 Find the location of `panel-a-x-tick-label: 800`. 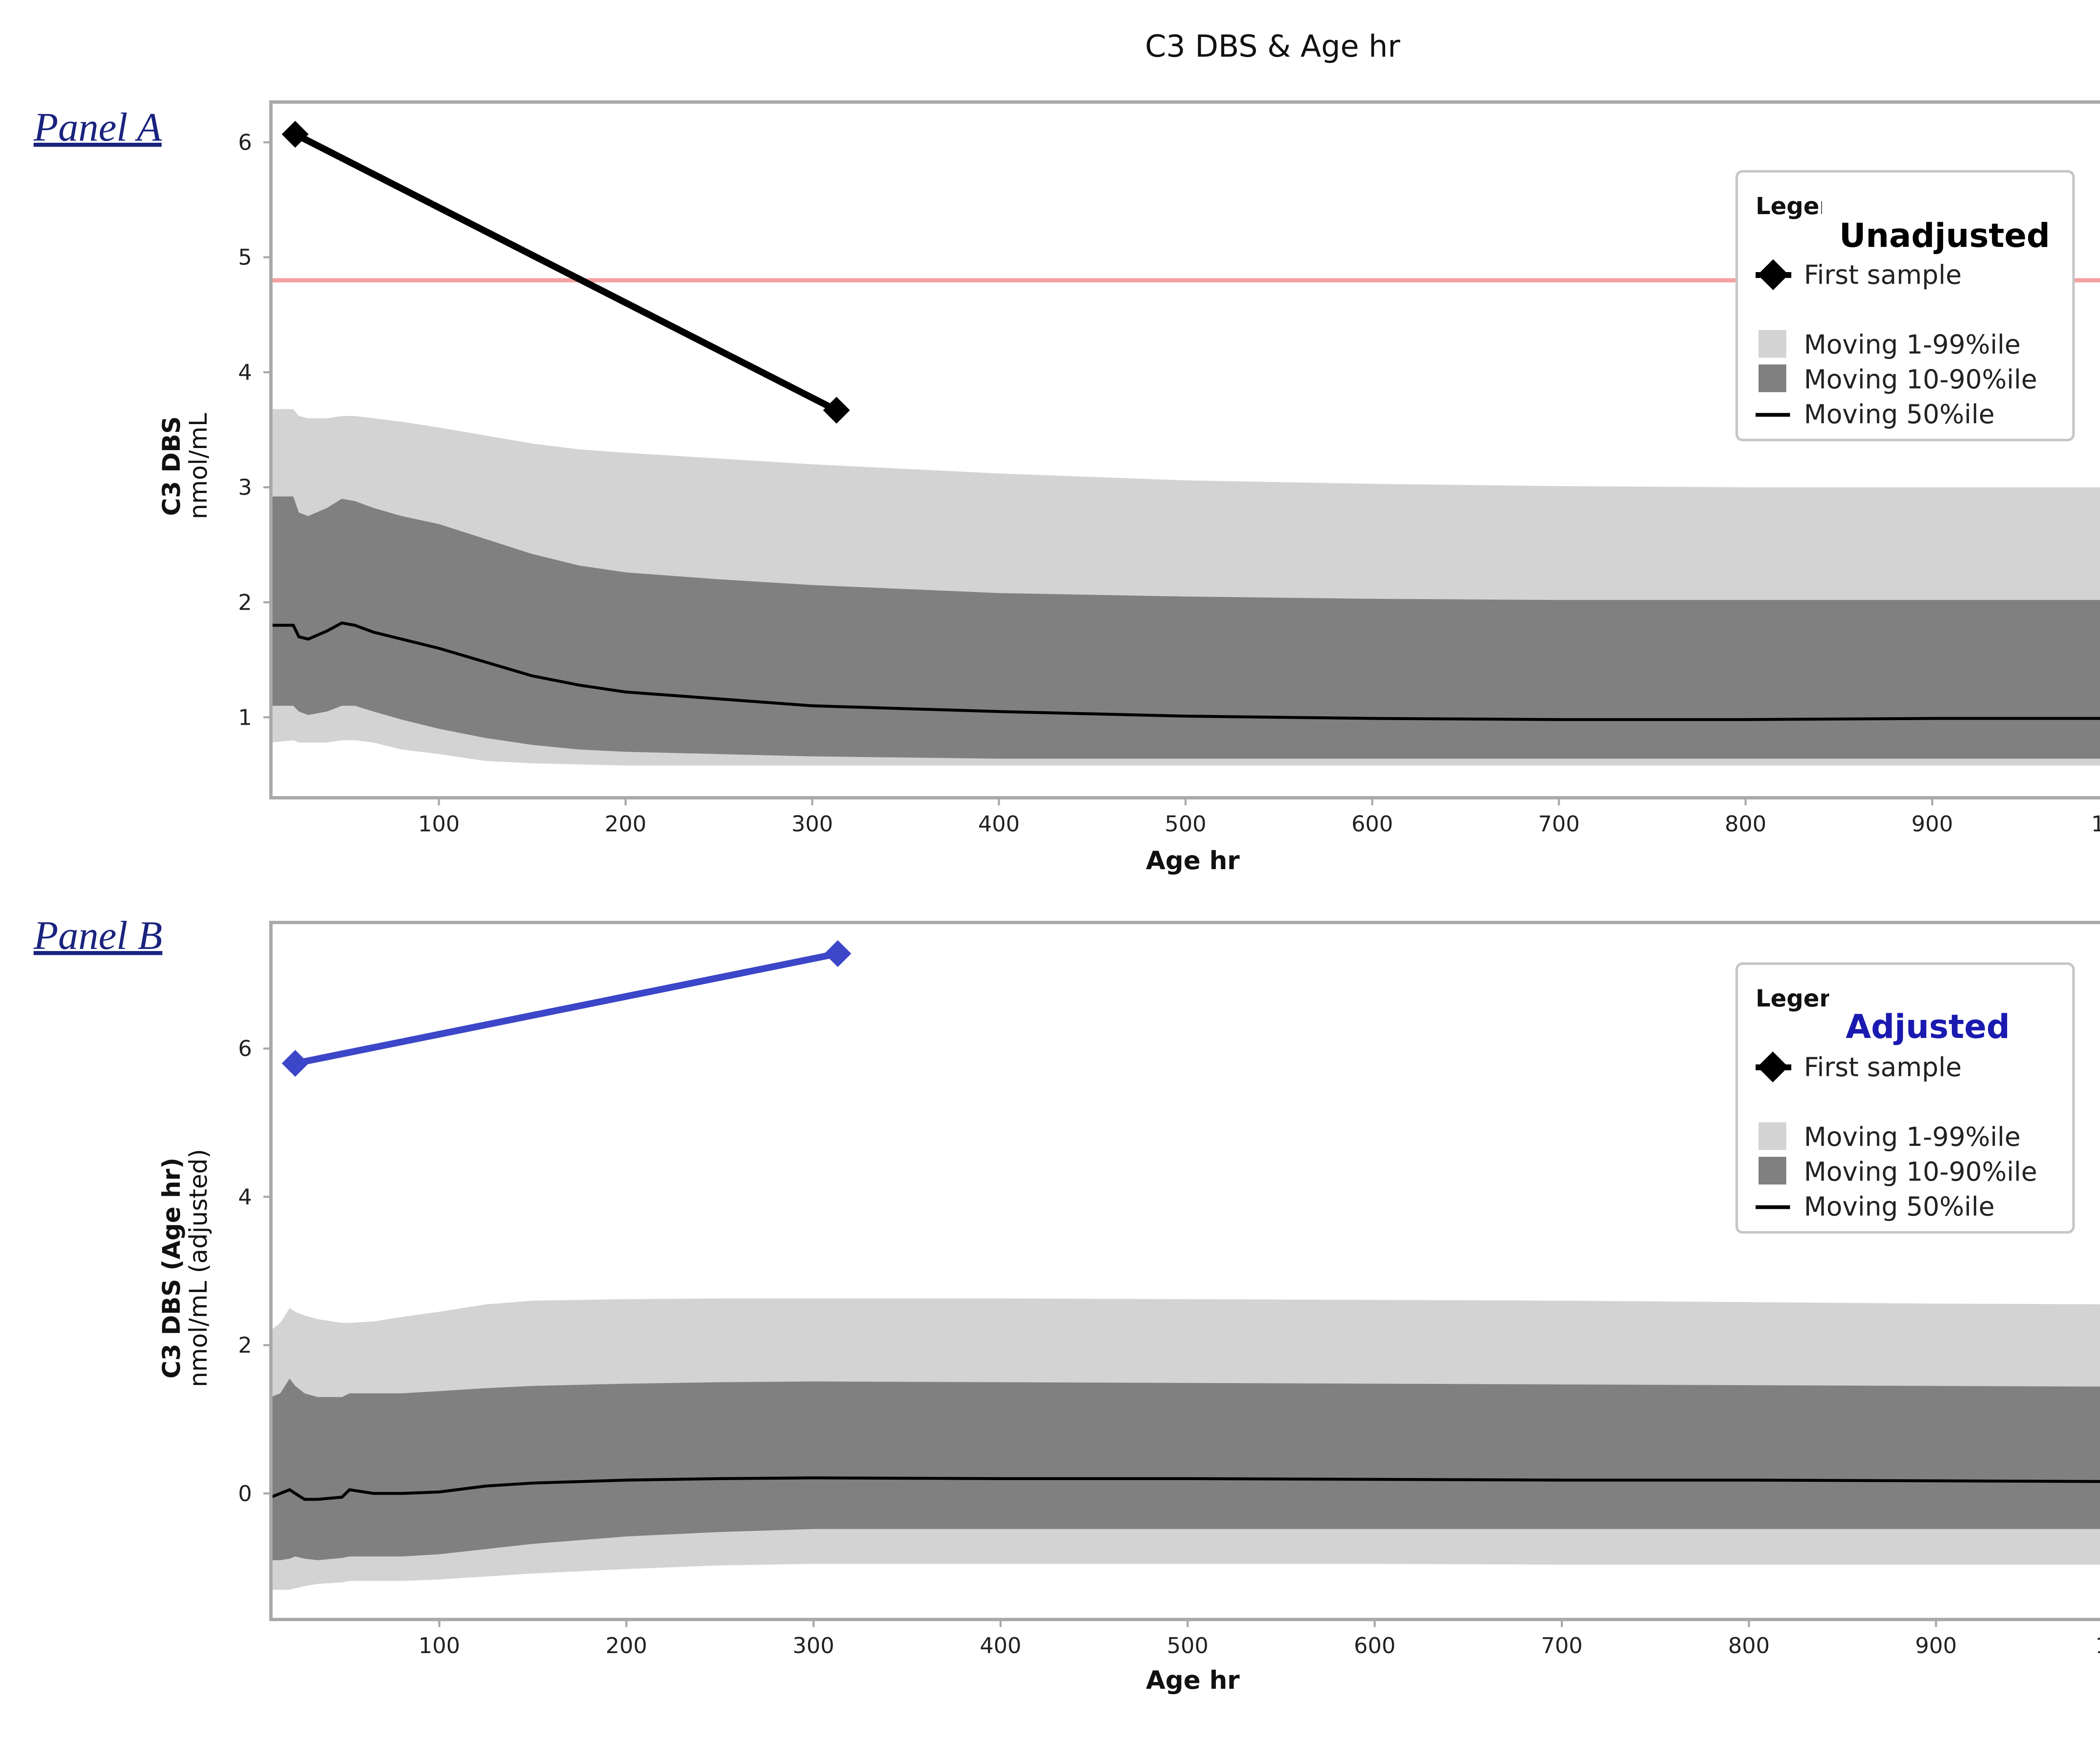

panel-a-x-tick-label: 800 is located at coordinates (1745, 824).